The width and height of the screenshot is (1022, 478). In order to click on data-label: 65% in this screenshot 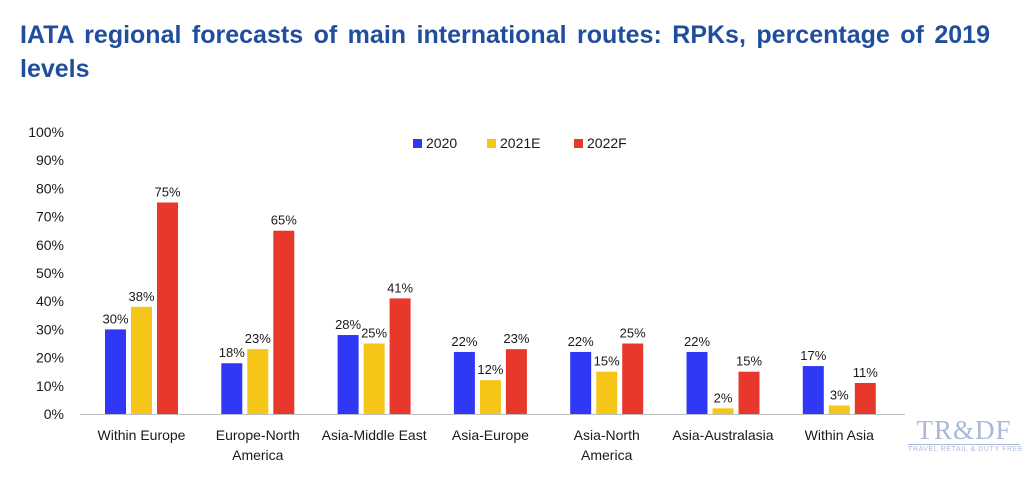, I will do `click(284, 220)`.